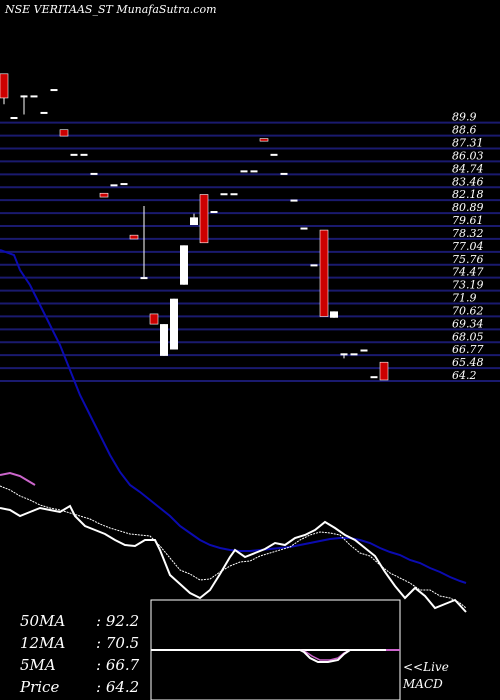 The image size is (500, 700). Describe the element at coordinates (118, 643) in the screenshot. I see `stat-12ma-value: : 70.5` at that location.